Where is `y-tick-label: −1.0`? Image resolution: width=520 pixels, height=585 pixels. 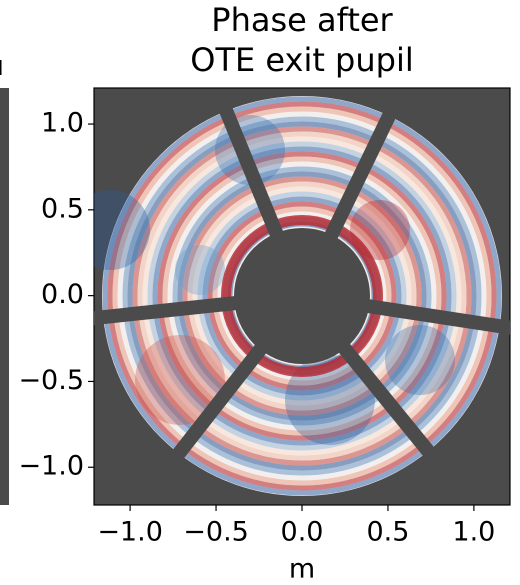
y-tick-label: −1.0 is located at coordinates (51, 466).